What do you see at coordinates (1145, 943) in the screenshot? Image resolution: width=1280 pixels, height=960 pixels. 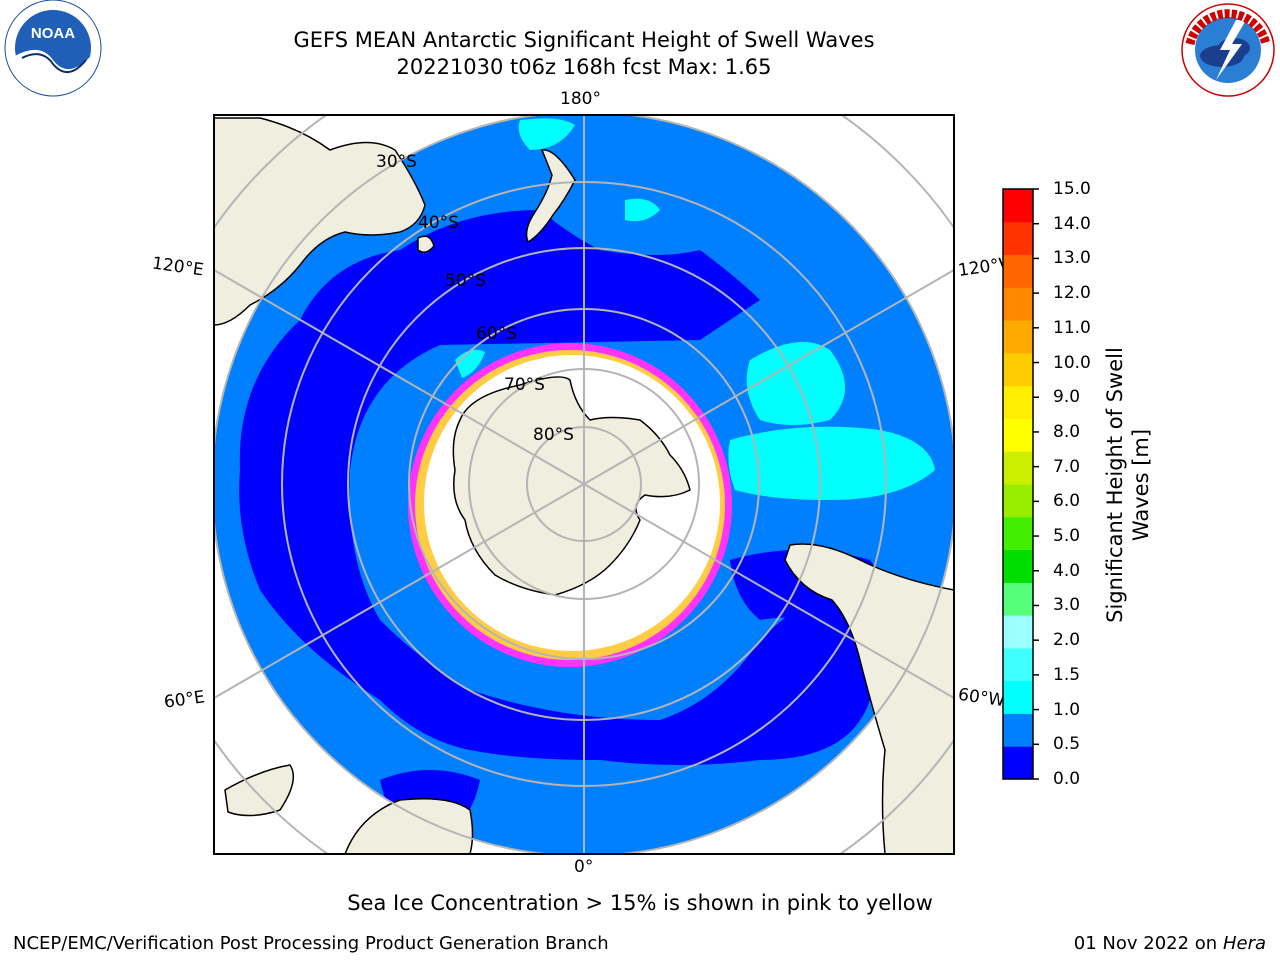 I see `footer-date-text: 01 Nov 2022 on` at bounding box center [1145, 943].